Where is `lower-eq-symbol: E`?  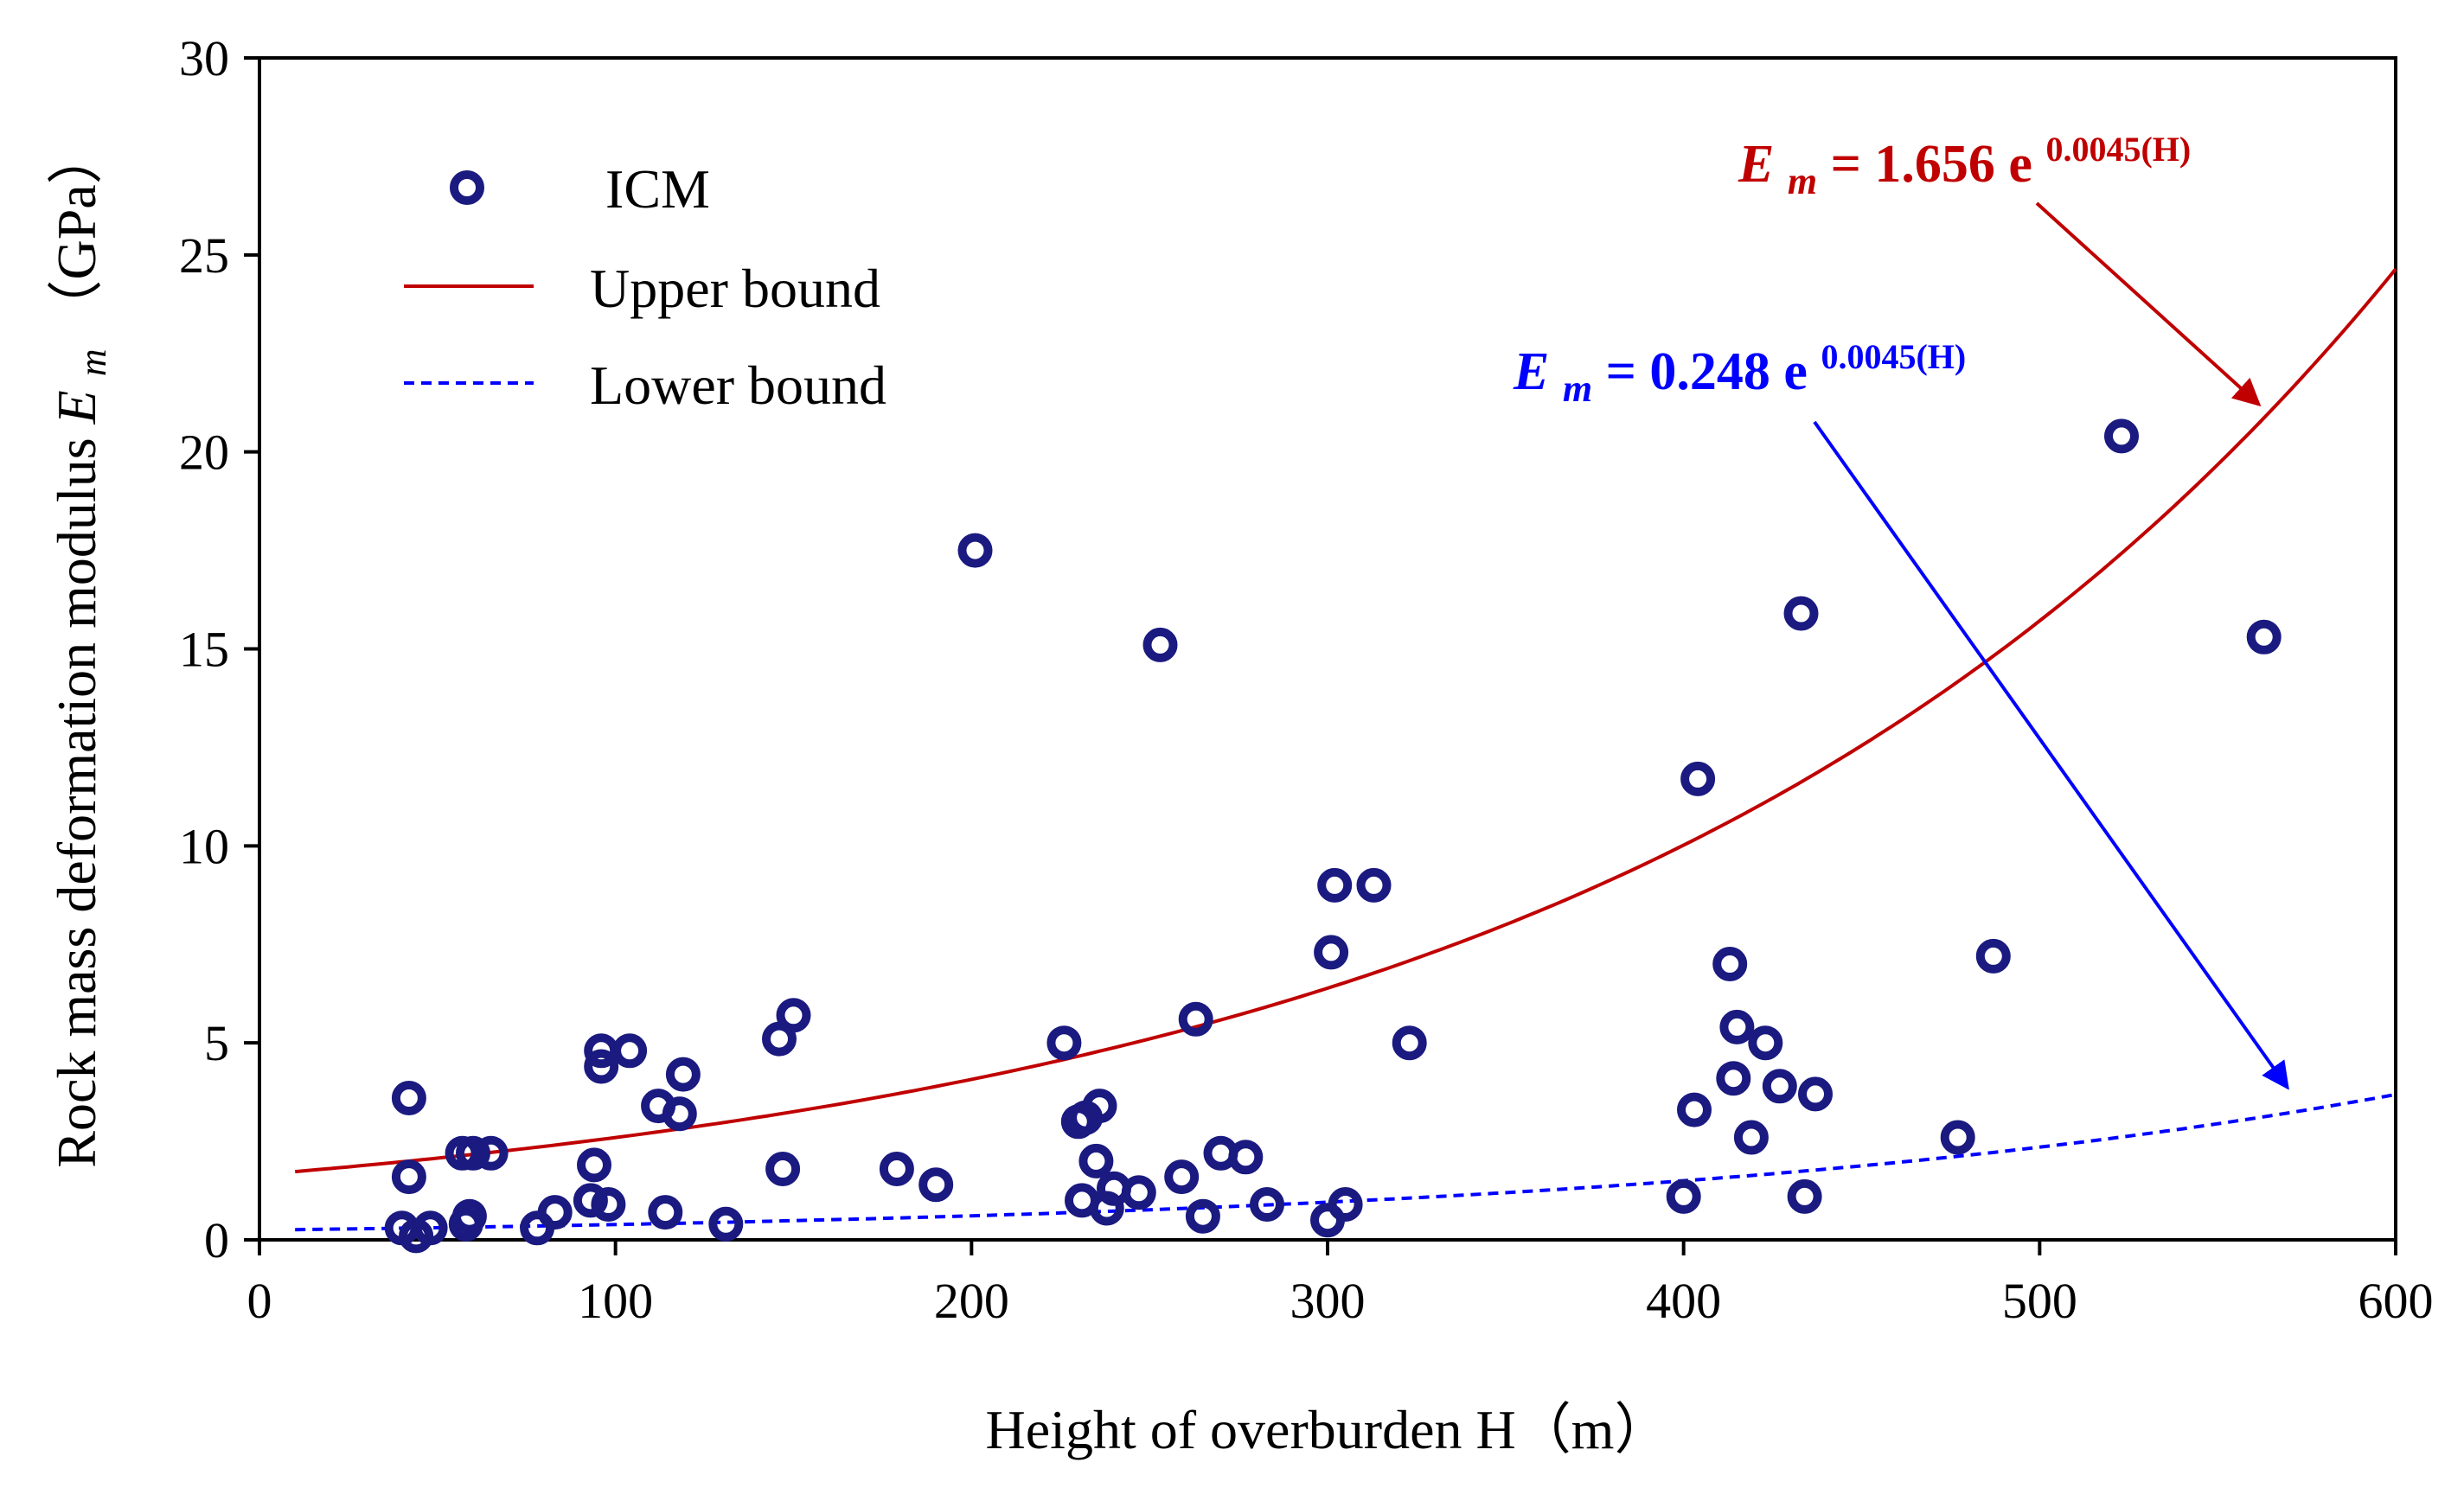
lower-eq-symbol: E is located at coordinates (1531, 371).